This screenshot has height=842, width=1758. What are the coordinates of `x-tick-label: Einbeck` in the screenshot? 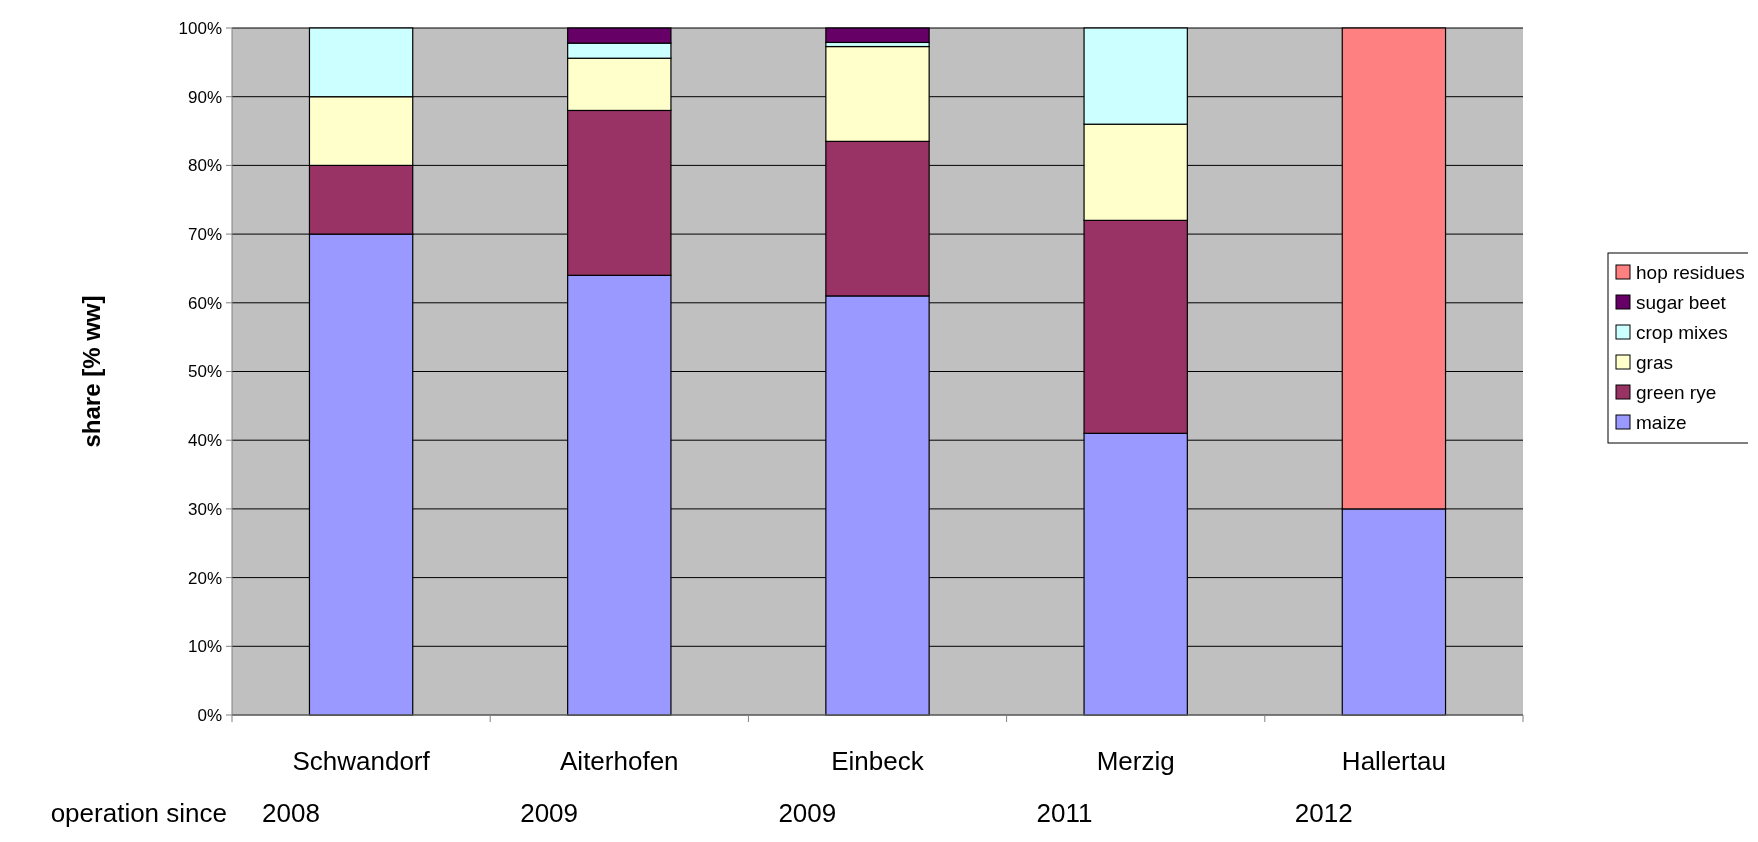 It's located at (878, 761).